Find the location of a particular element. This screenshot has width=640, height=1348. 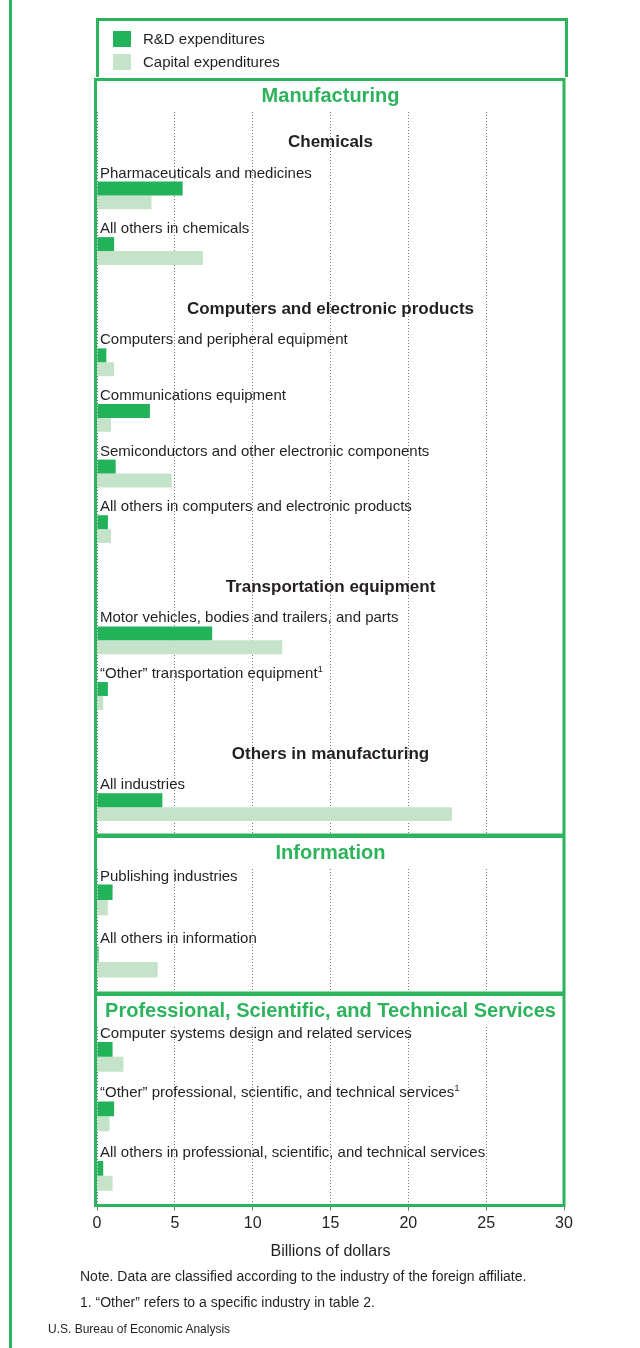

y-tick-label: Publishing industries is located at coordinates (169, 875).